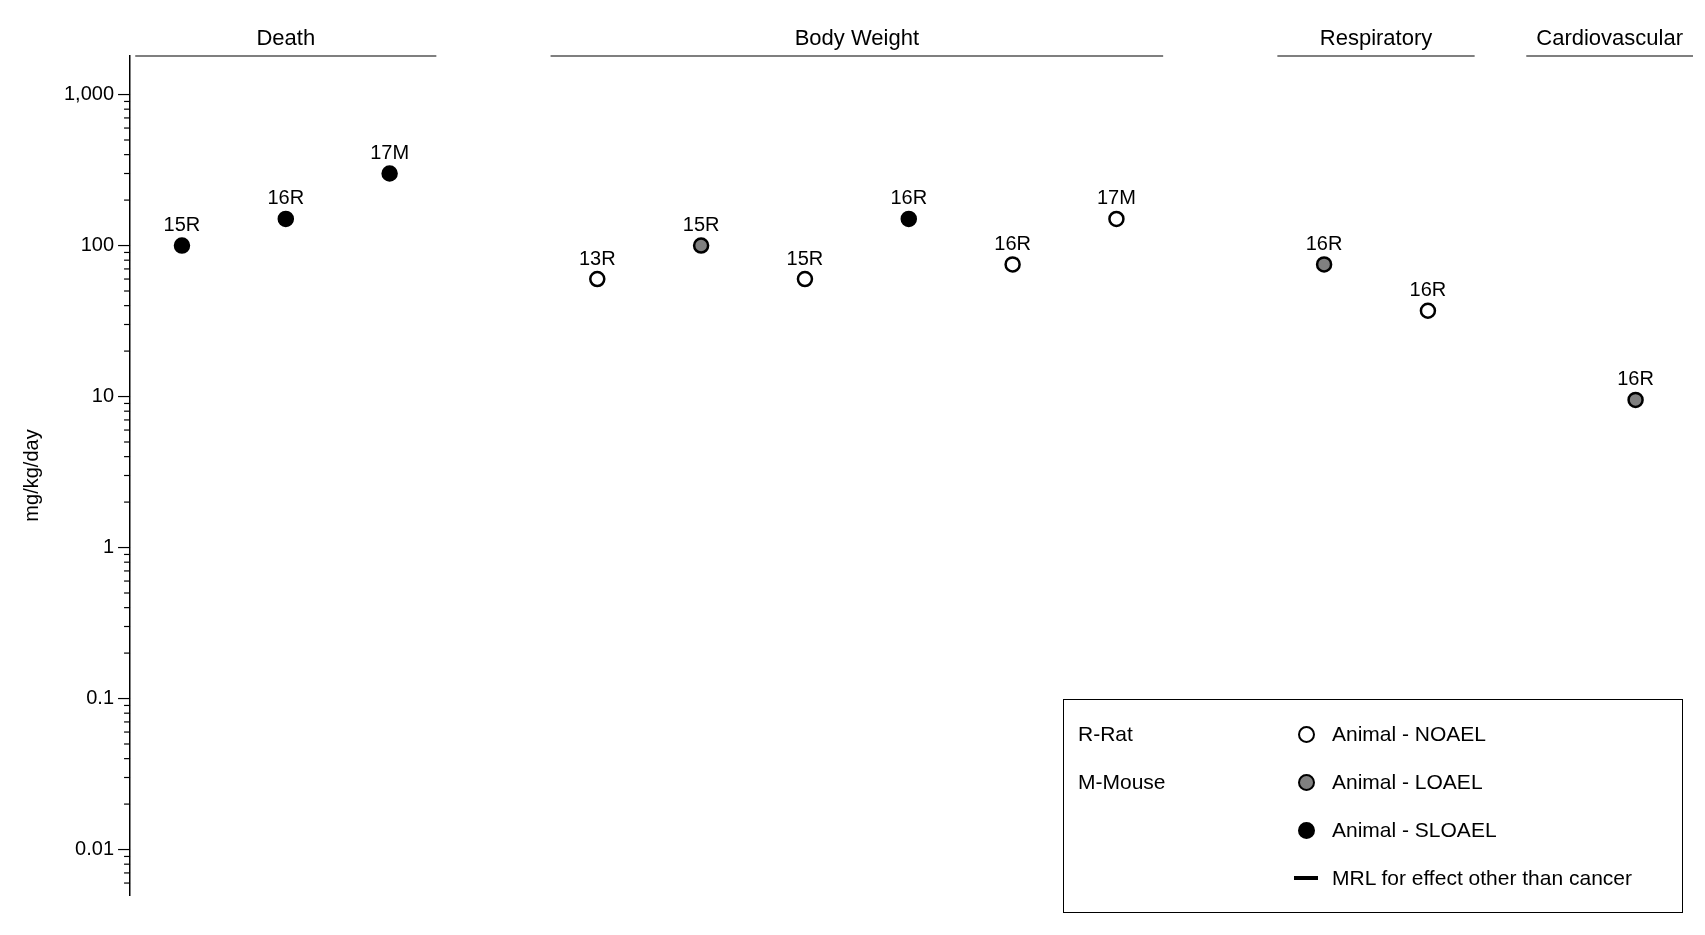  Describe the element at coordinates (1609, 38) in the screenshot. I see `text: Cardiovascular` at that location.